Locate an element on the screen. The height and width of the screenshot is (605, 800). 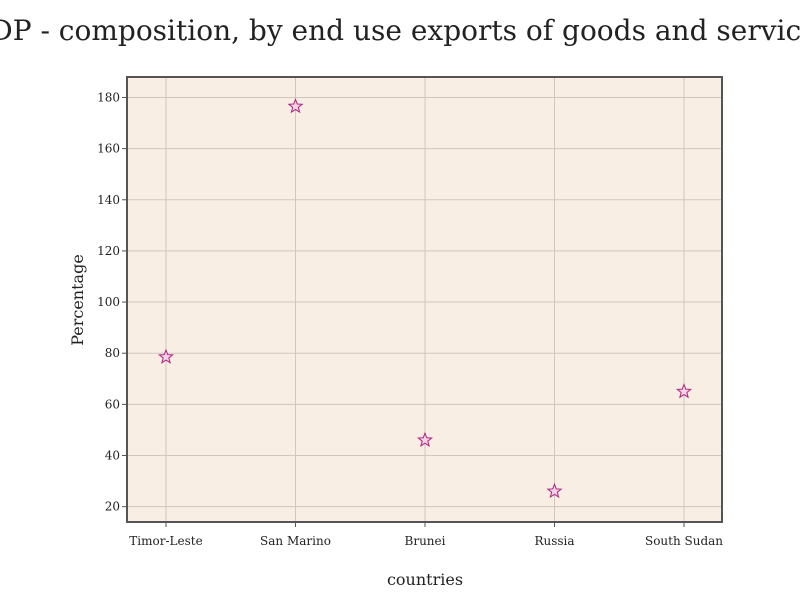
data-point-timor-leste is located at coordinates (166, 356).